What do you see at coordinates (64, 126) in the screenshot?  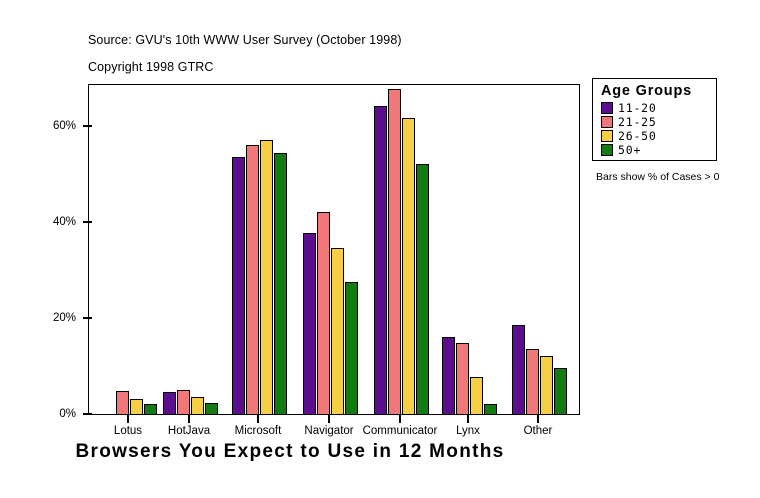 I see `y-axis-tick-label: 60%` at bounding box center [64, 126].